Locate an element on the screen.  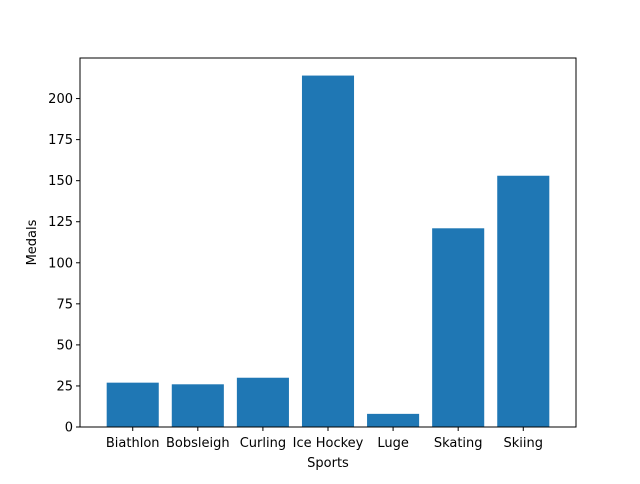
y-axis-label: Medals is located at coordinates (32, 242).